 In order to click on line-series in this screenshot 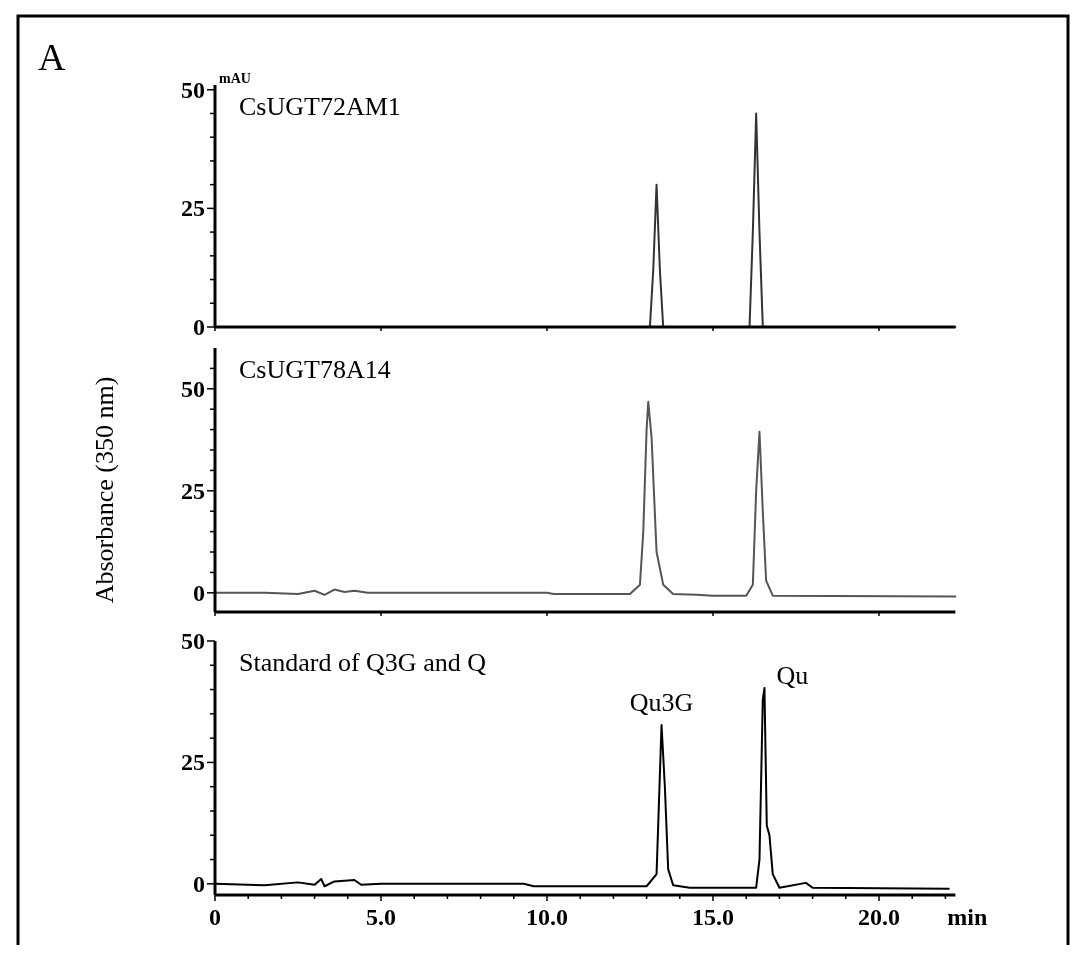, I will do `click(585, 499)`.